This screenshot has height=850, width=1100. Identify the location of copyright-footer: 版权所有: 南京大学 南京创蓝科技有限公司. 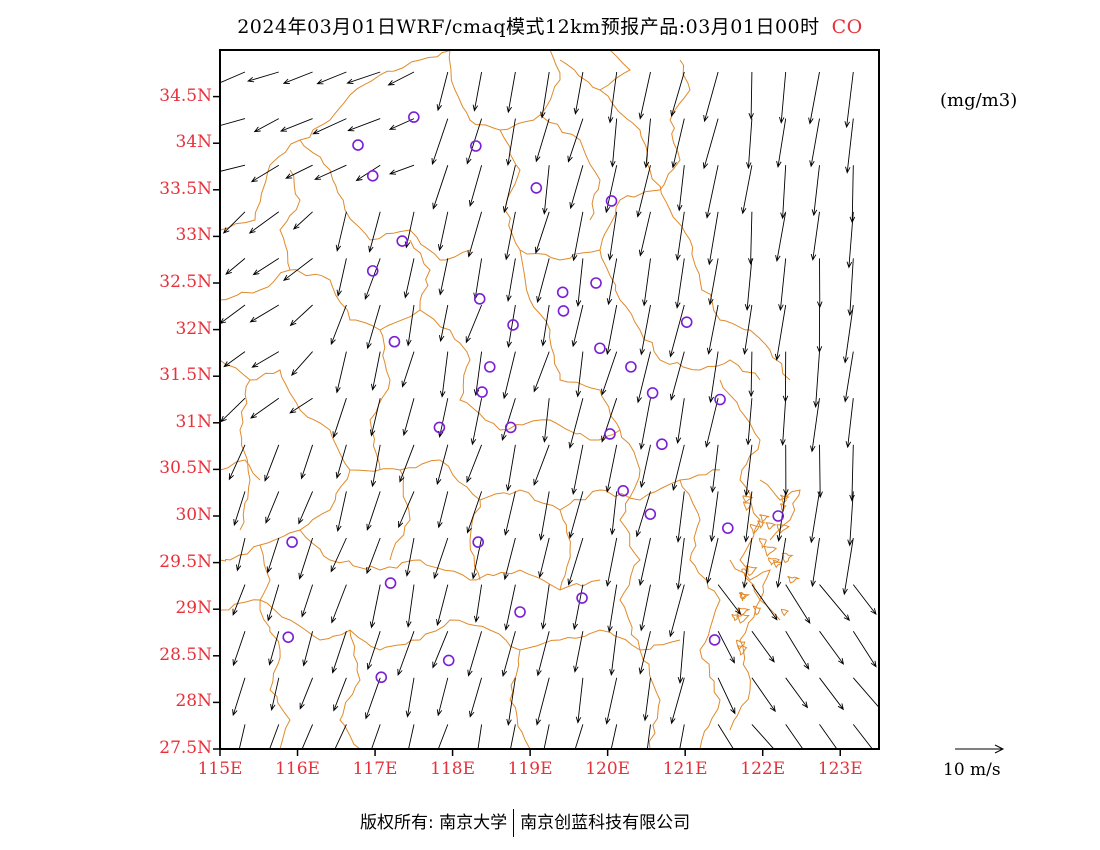
(525, 822).